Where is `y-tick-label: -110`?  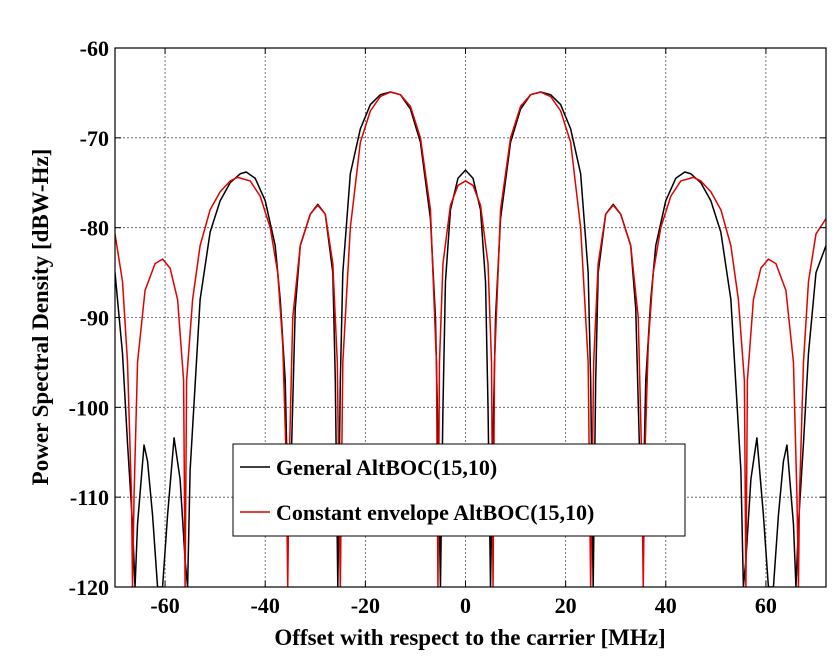
y-tick-label: -110 is located at coordinates (89, 497).